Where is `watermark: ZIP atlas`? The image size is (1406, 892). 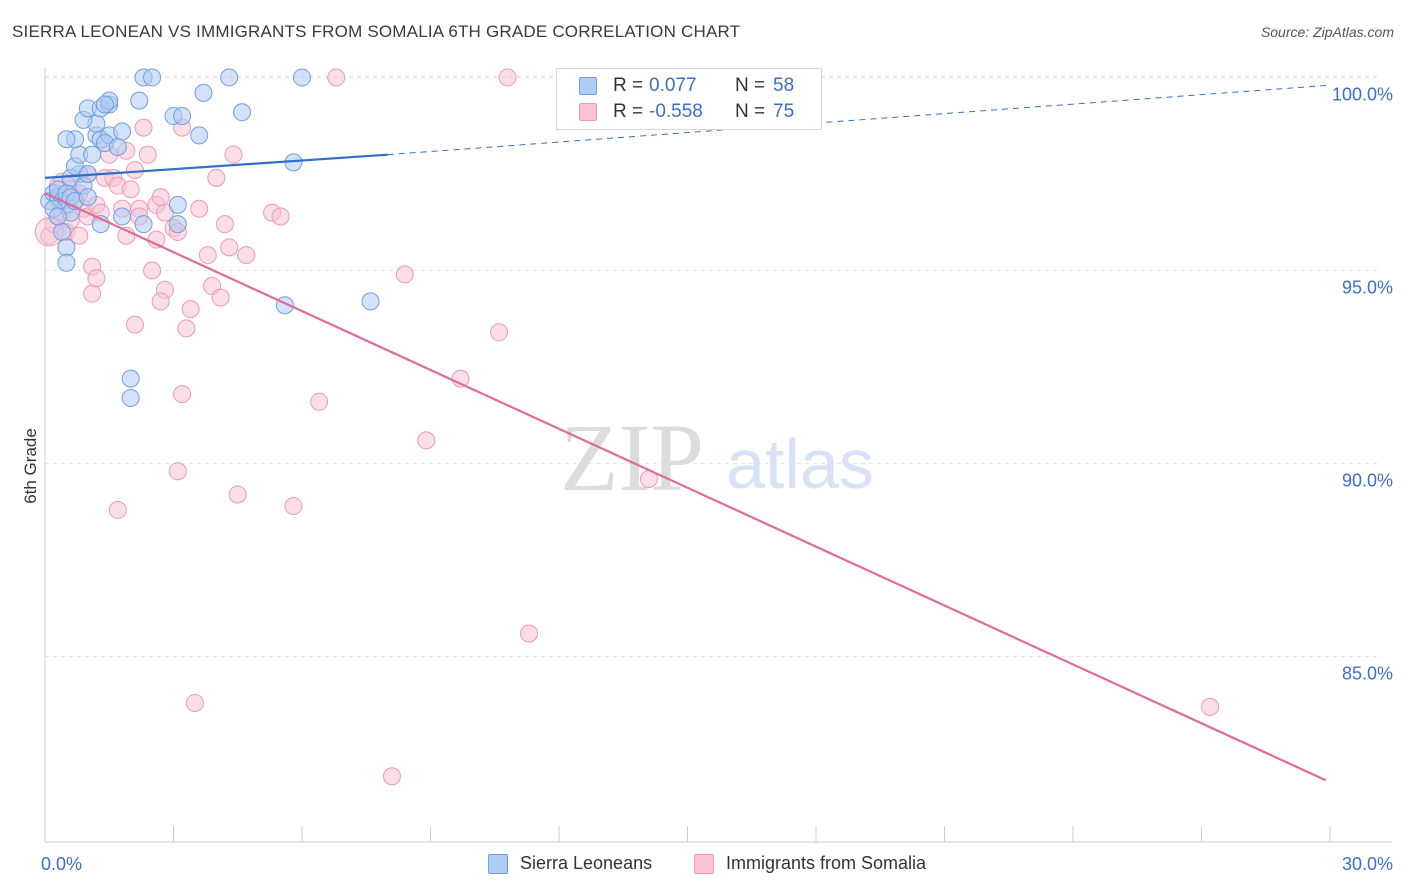
watermark: ZIP atlas is located at coordinates (717, 457).